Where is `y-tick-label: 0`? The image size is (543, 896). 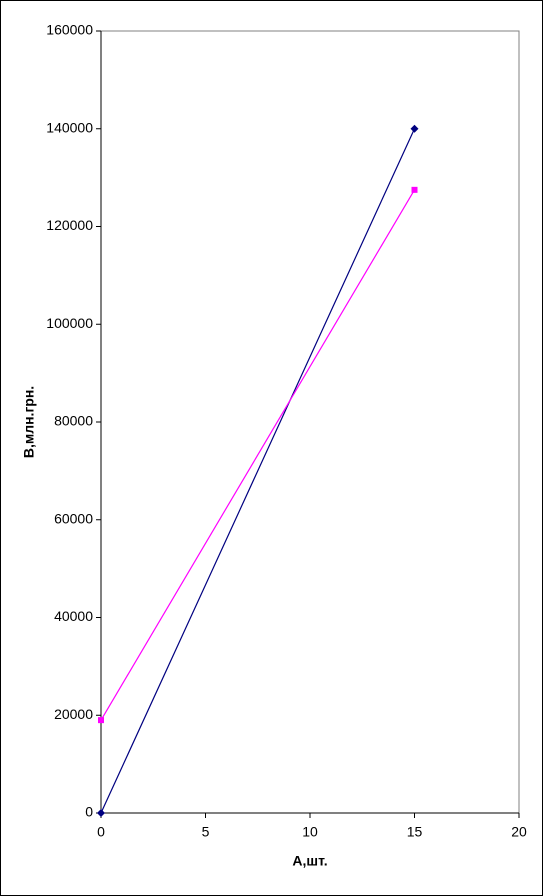
y-tick-label: 0 is located at coordinates (89, 812).